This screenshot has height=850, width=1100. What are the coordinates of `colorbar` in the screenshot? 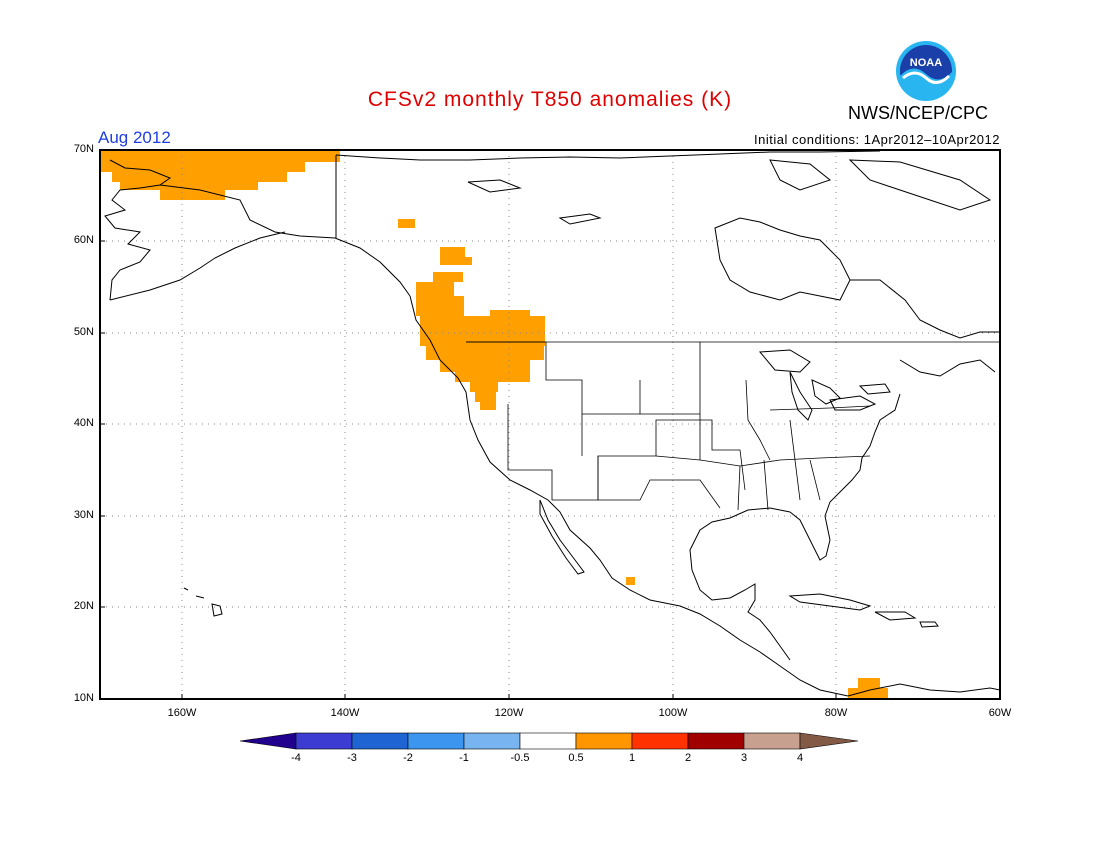 It's located at (549, 741).